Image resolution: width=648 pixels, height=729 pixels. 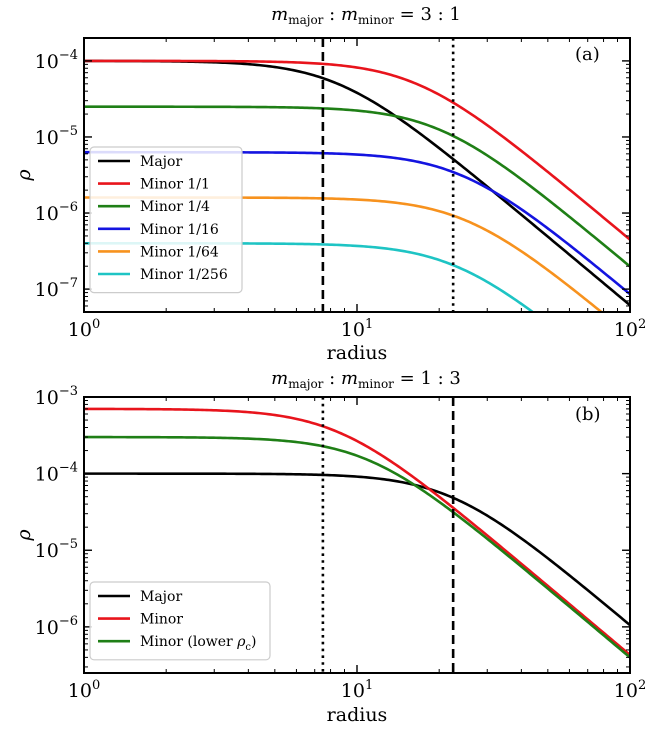 What do you see at coordinates (357, 715) in the screenshot?
I see `panel-b-xlabel: radius` at bounding box center [357, 715].